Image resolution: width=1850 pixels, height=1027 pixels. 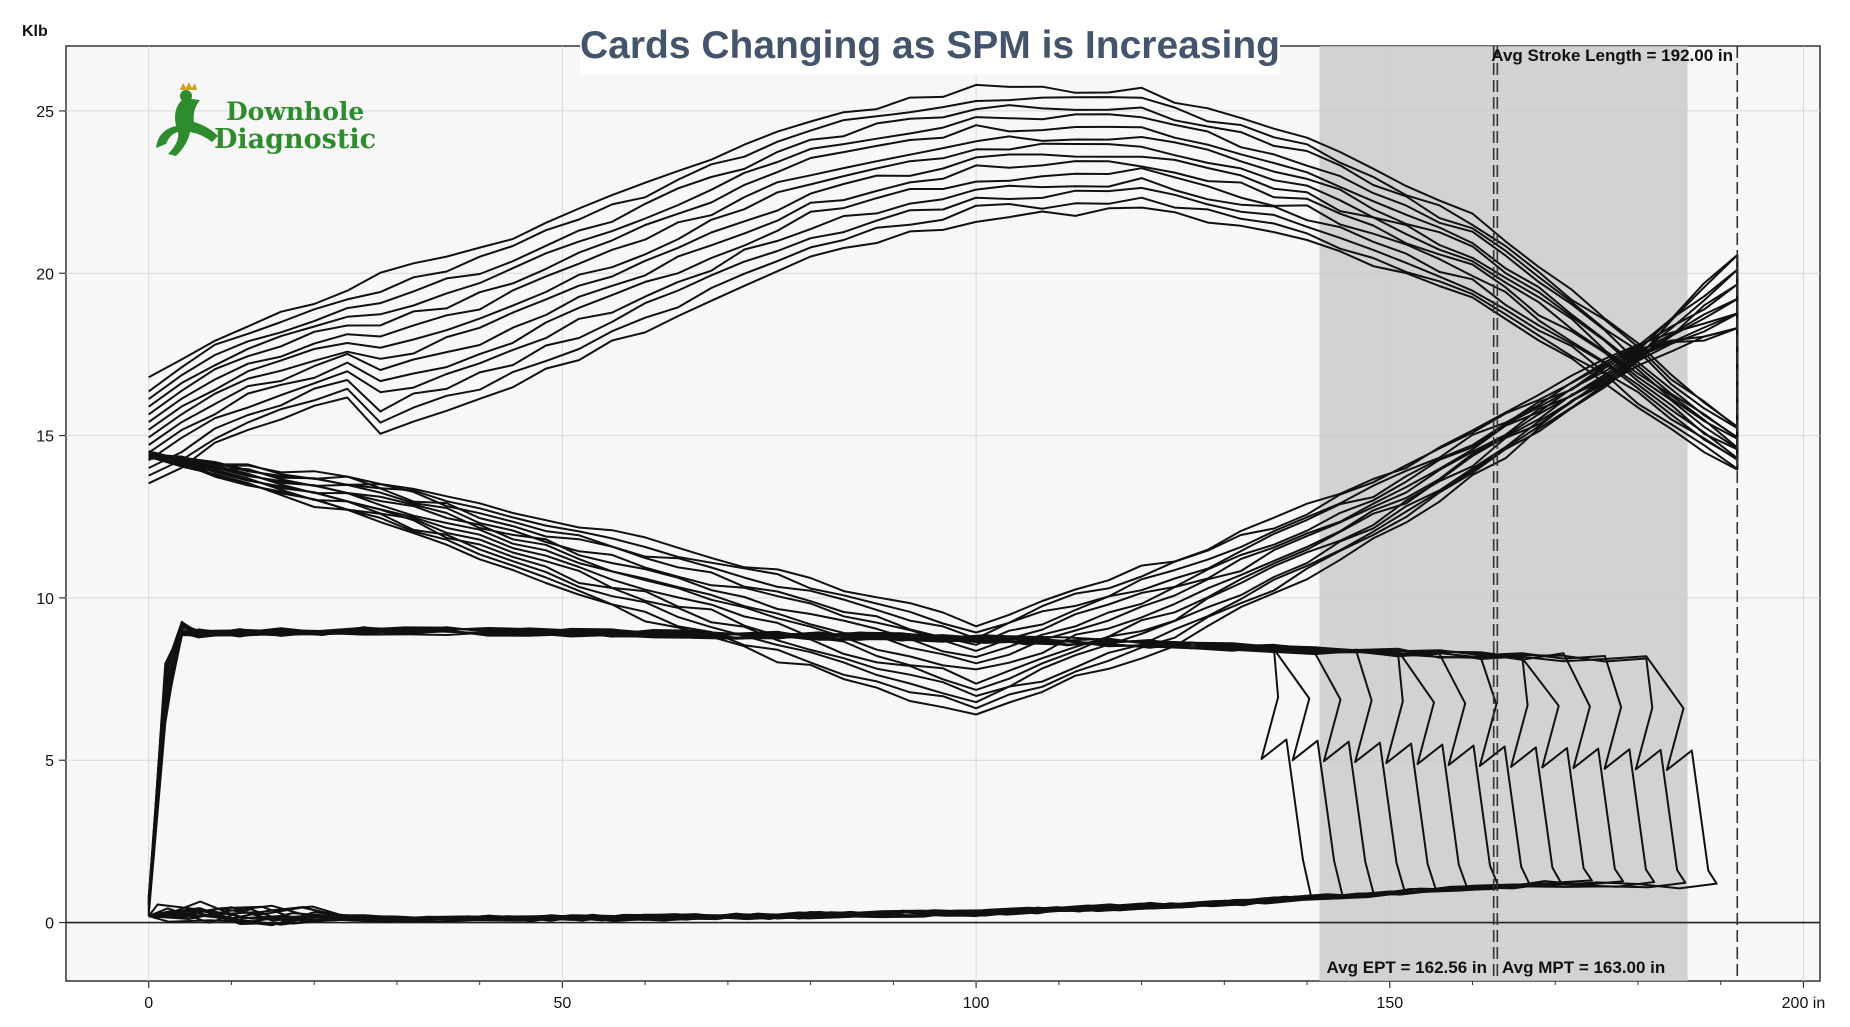 I want to click on x-axis-ticks: 0 50 100 150 200 in, so click(x=984, y=996).